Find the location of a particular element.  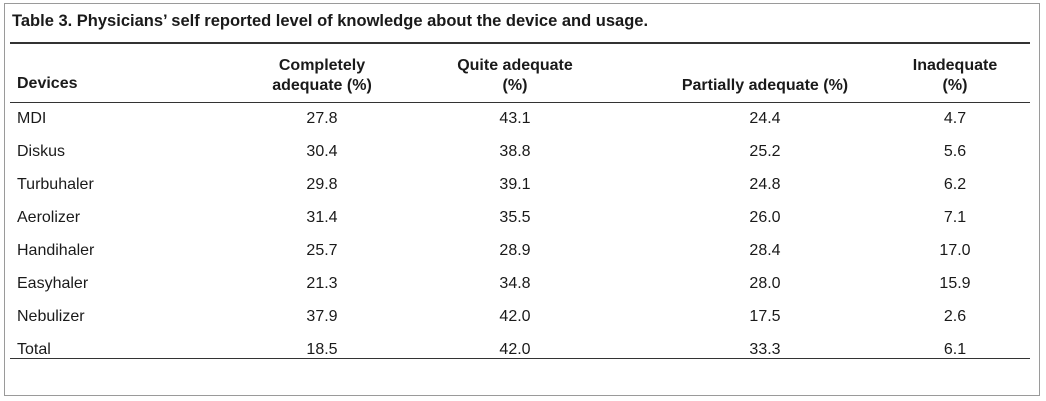

cell: 43.1 is located at coordinates (515, 118).